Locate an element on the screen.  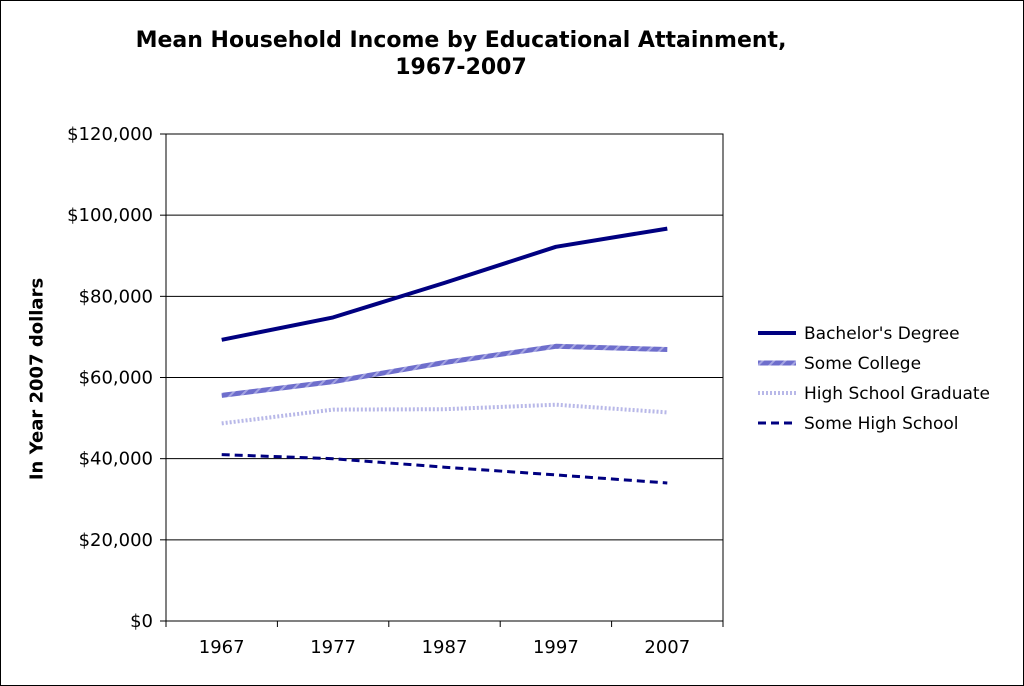
x-tick-label: 1977 is located at coordinates (333, 647).